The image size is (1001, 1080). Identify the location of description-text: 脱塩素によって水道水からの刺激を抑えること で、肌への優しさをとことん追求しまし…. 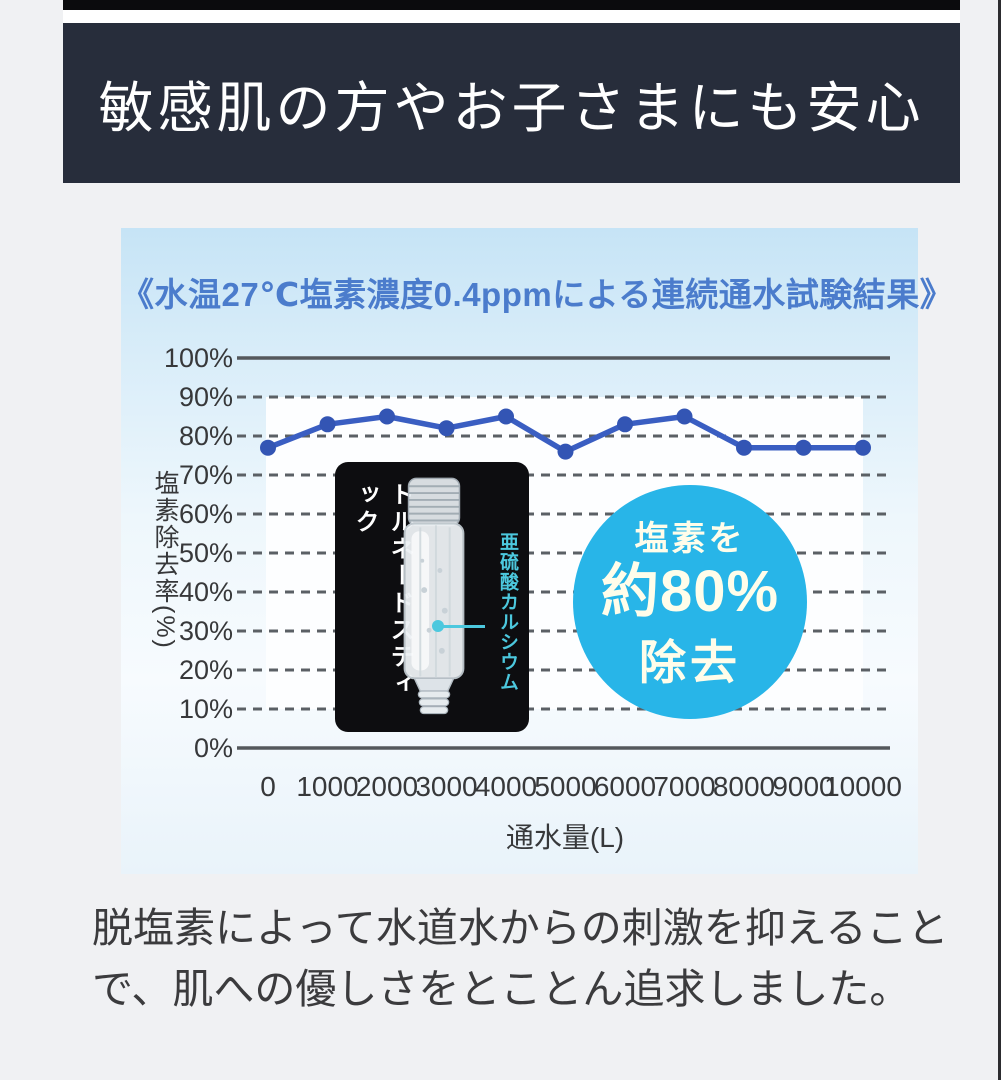
(532, 958).